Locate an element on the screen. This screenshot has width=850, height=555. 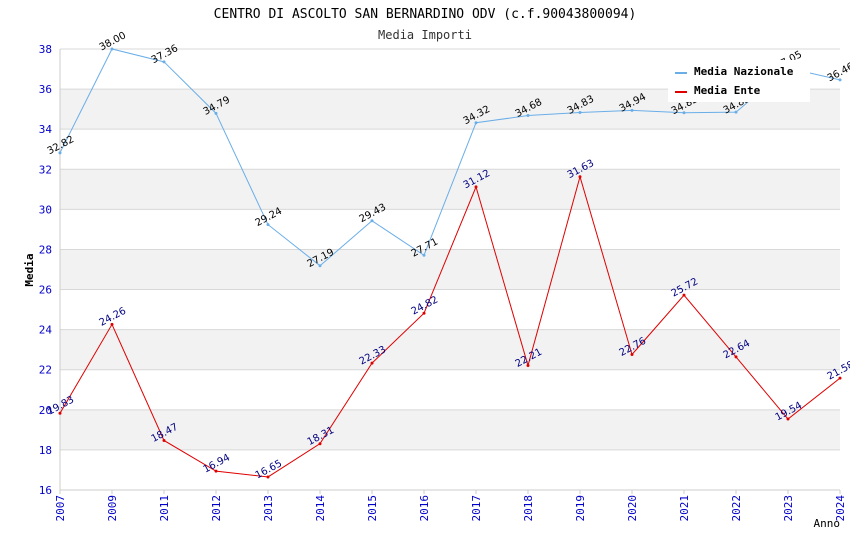
y-tick-label: 32 is located at coordinates (45, 169).